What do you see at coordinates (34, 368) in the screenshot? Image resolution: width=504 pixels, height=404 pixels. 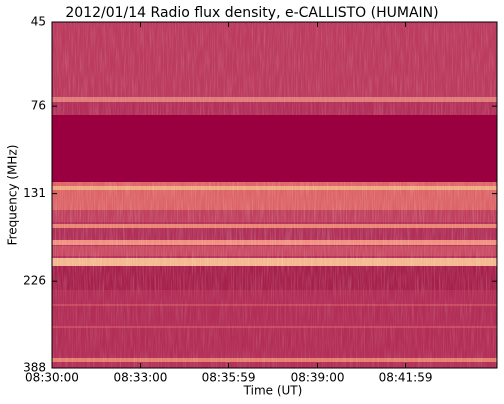 I see `y-tick-label: 388` at bounding box center [34, 368].